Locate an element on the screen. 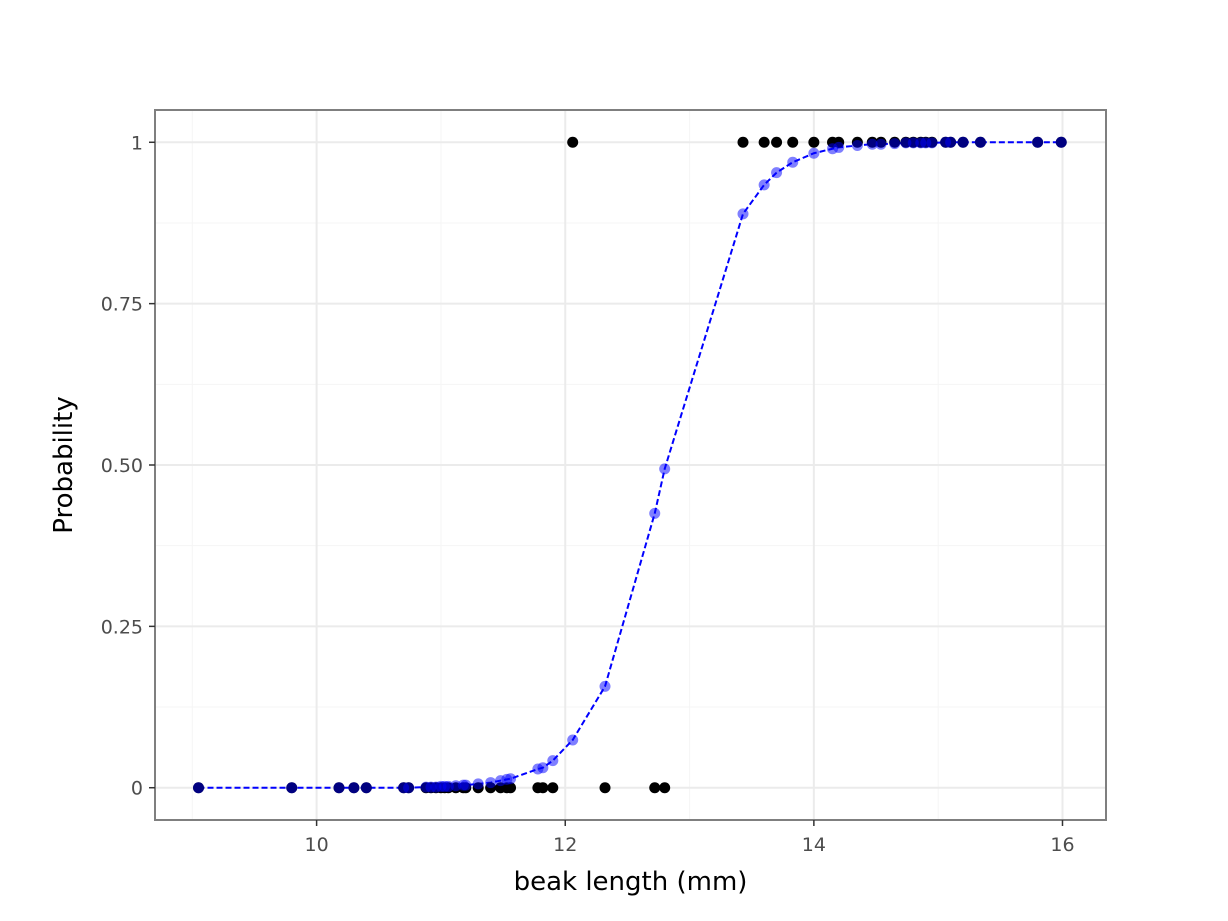 This screenshot has height=921, width=1228. y-axis: 0 0.25 0.50 0.75 1 is located at coordinates (128, 466).